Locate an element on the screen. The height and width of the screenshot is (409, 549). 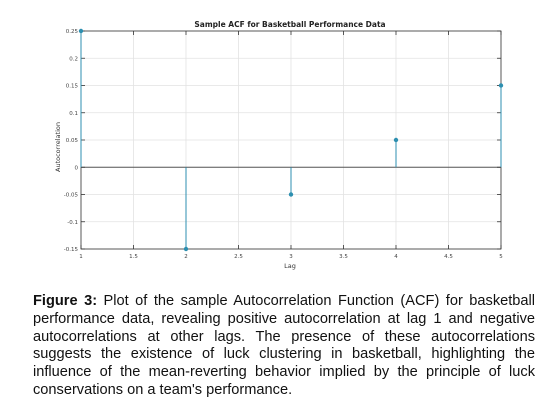
y-tick-label: 0.25 is located at coordinates (72, 32).